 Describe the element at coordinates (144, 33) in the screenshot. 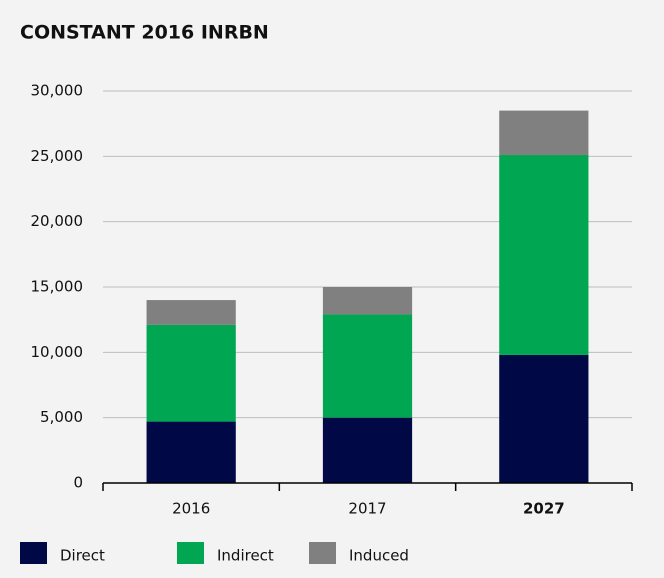

I see `chart-title: CONSTANT 2016 INRBN` at that location.